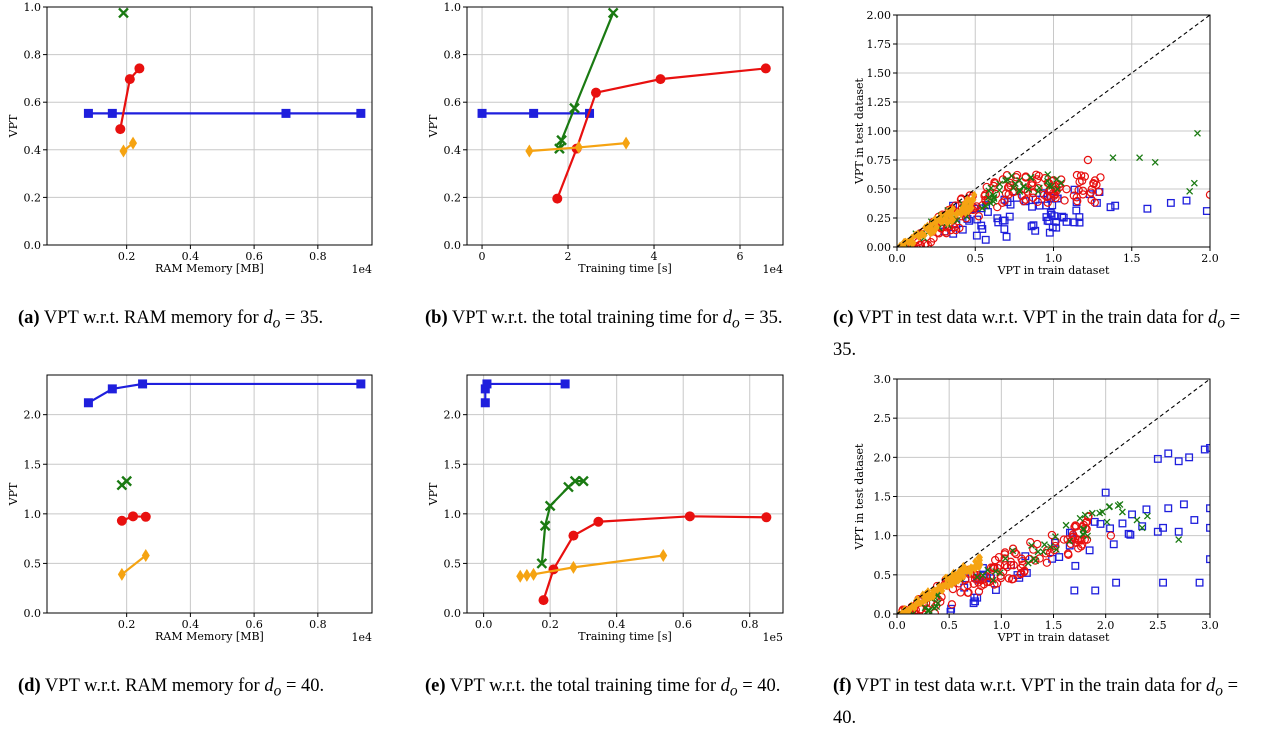  Describe the element at coordinates (33, 55) in the screenshot. I see `y-tick-label: 0.8` at that location.